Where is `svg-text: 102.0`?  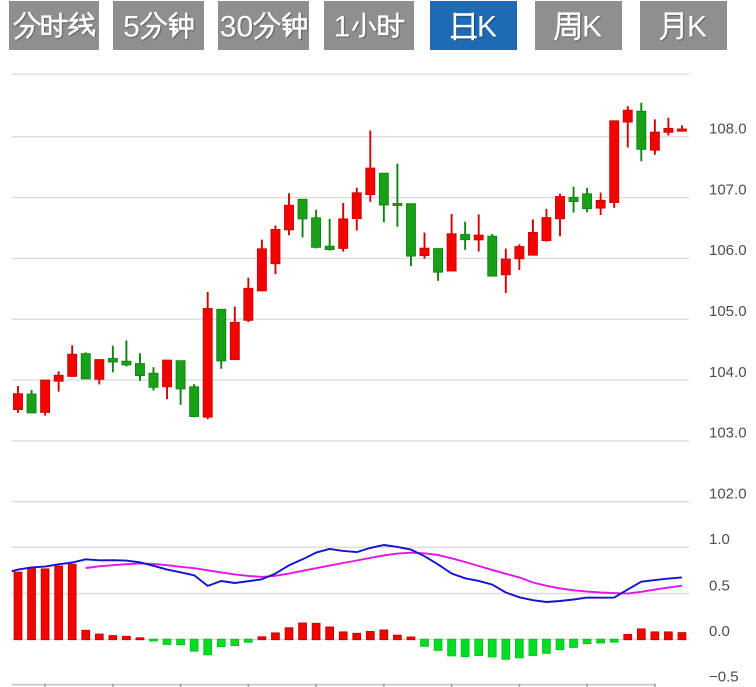
svg-text: 102.0 is located at coordinates (728, 494).